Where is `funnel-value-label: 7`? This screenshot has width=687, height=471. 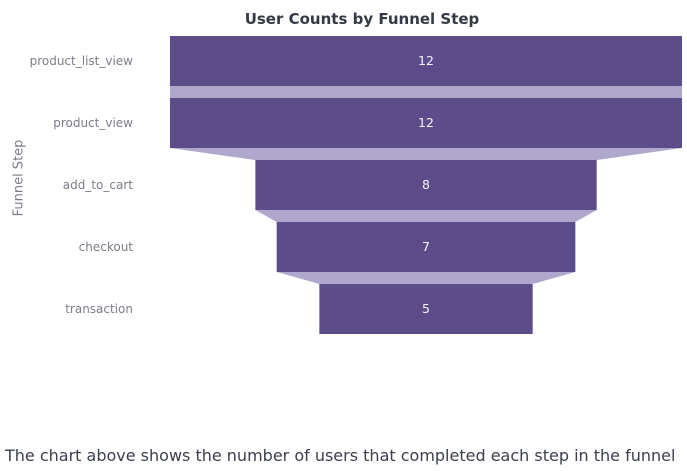 funnel-value-label: 7 is located at coordinates (426, 246).